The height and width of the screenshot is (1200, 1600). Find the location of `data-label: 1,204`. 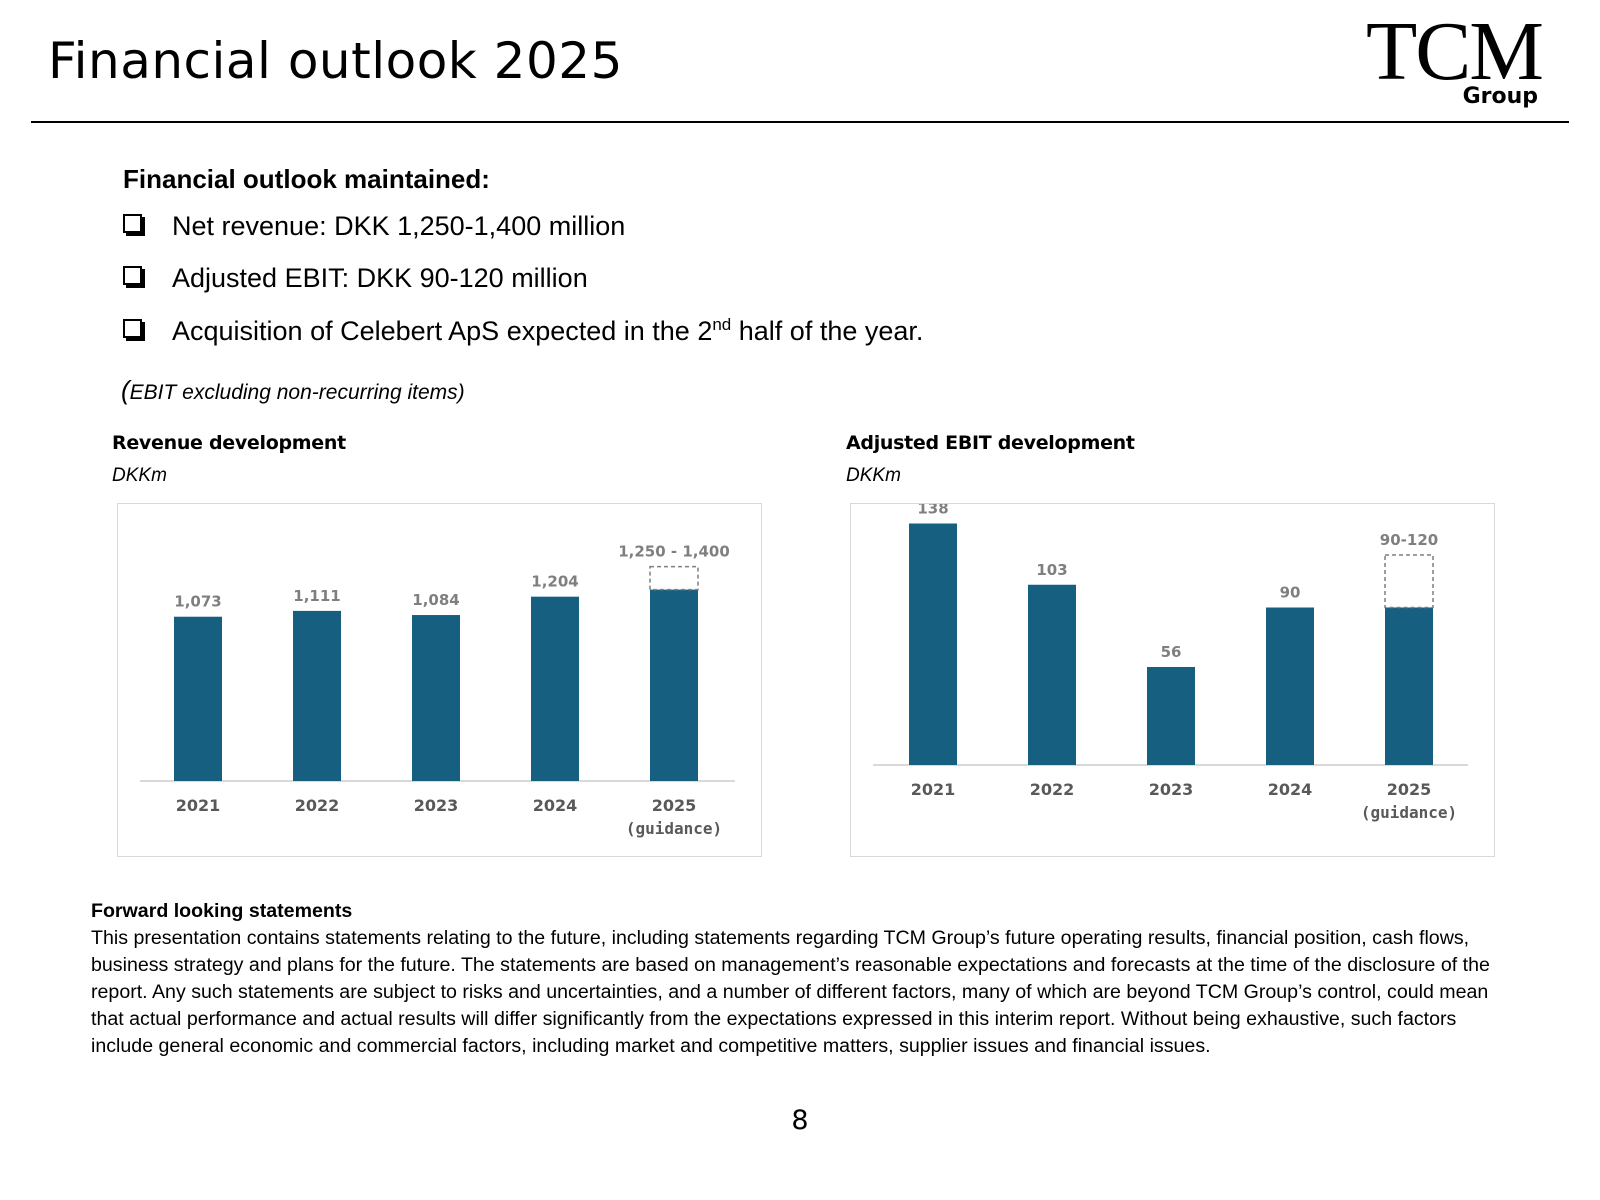

data-label: 1,204 is located at coordinates (554, 582).